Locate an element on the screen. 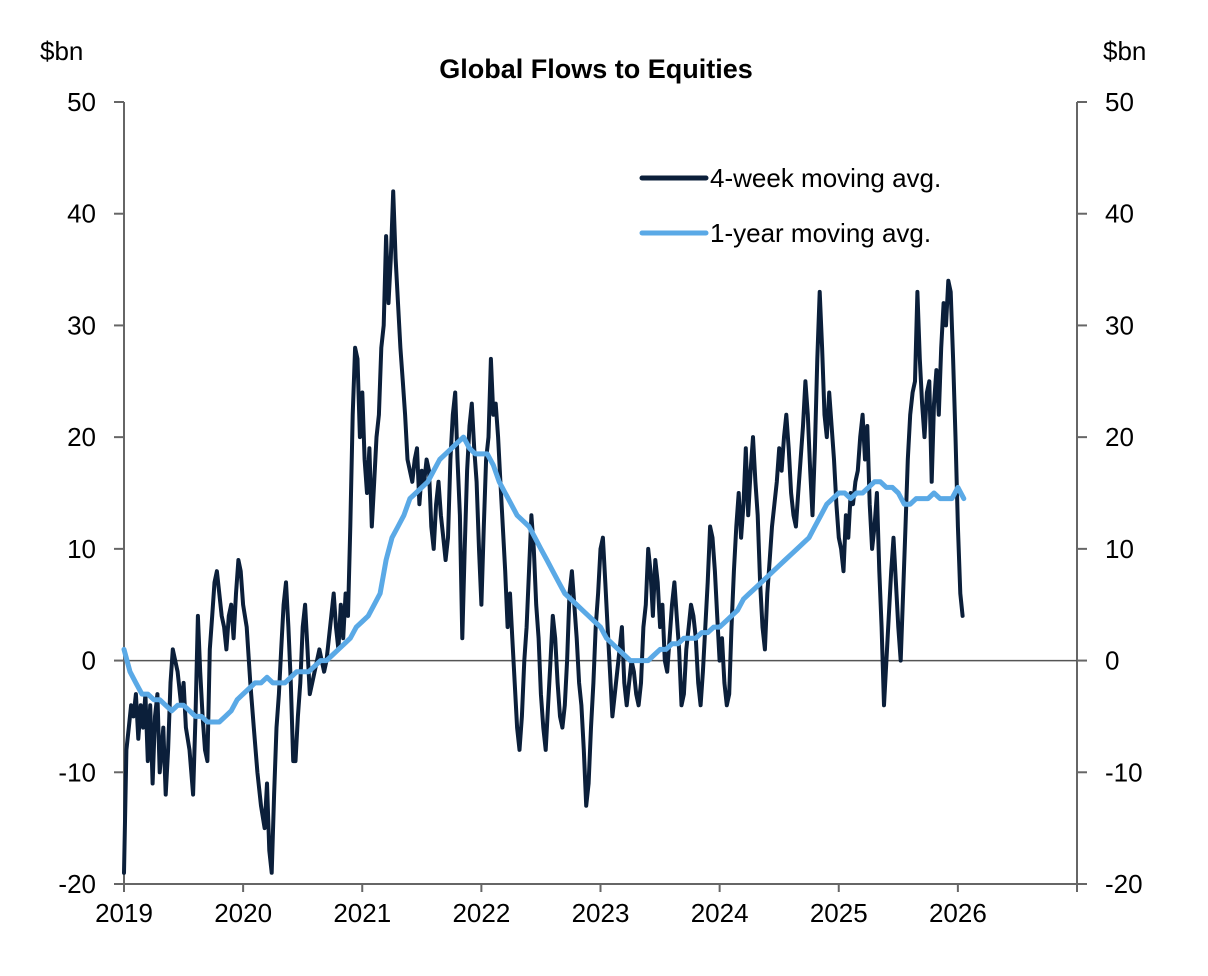 This screenshot has width=1208, height=976. y-tick-label-right: 20 is located at coordinates (1119, 437).